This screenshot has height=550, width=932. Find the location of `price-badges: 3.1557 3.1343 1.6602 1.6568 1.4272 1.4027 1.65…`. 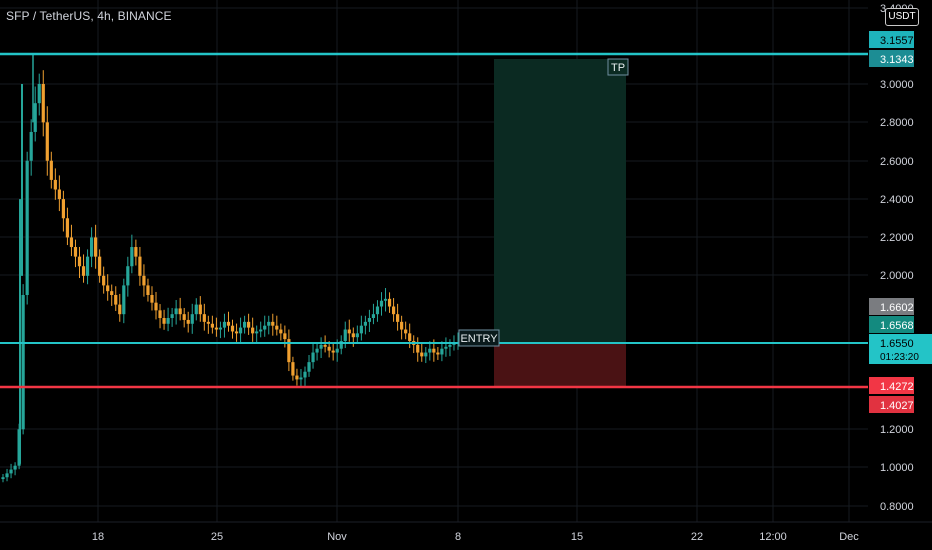

price-badges: 3.1557 3.1343 1.6602 1.6568 1.4272 1.4027 1.65… is located at coordinates (900, 222).